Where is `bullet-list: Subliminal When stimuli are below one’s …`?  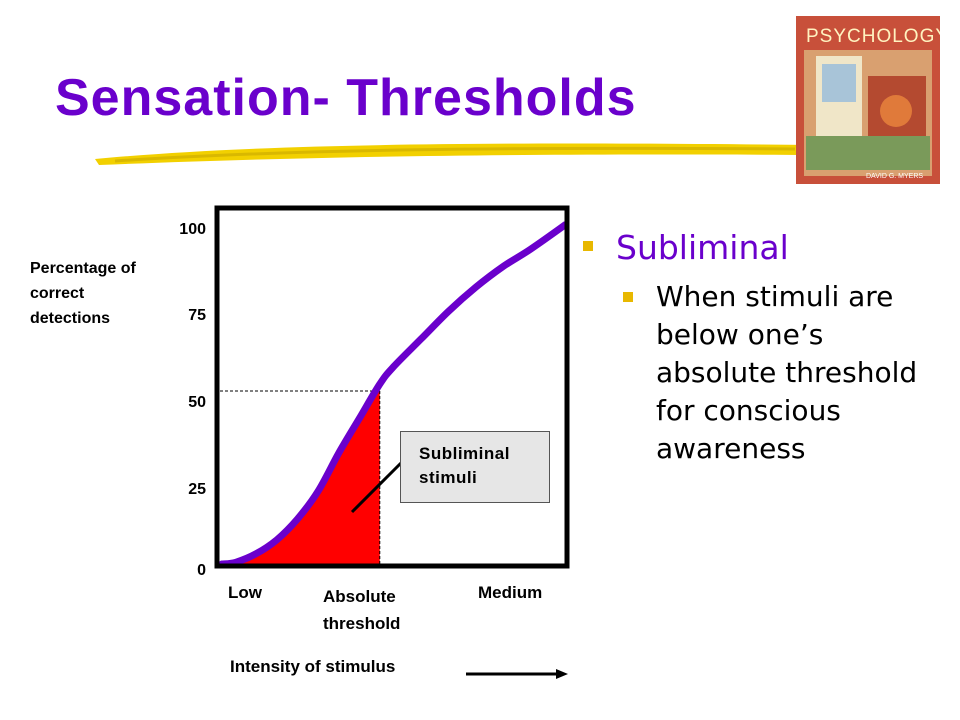
bullet-list: Subliminal When stimuli are below one’s … is located at coordinates (763, 347).